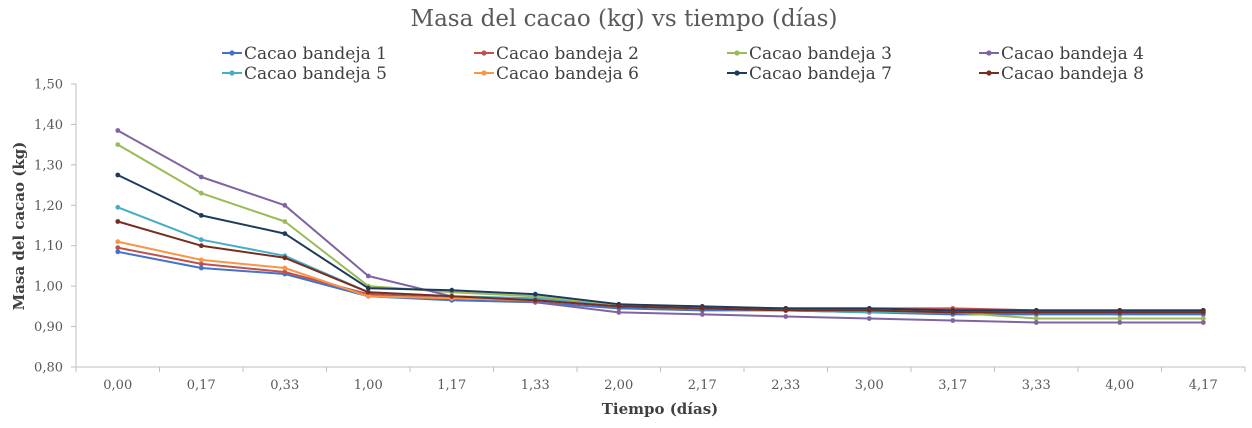 The width and height of the screenshot is (1252, 428). I want to click on y-tick-label: 0,90, so click(48, 327).